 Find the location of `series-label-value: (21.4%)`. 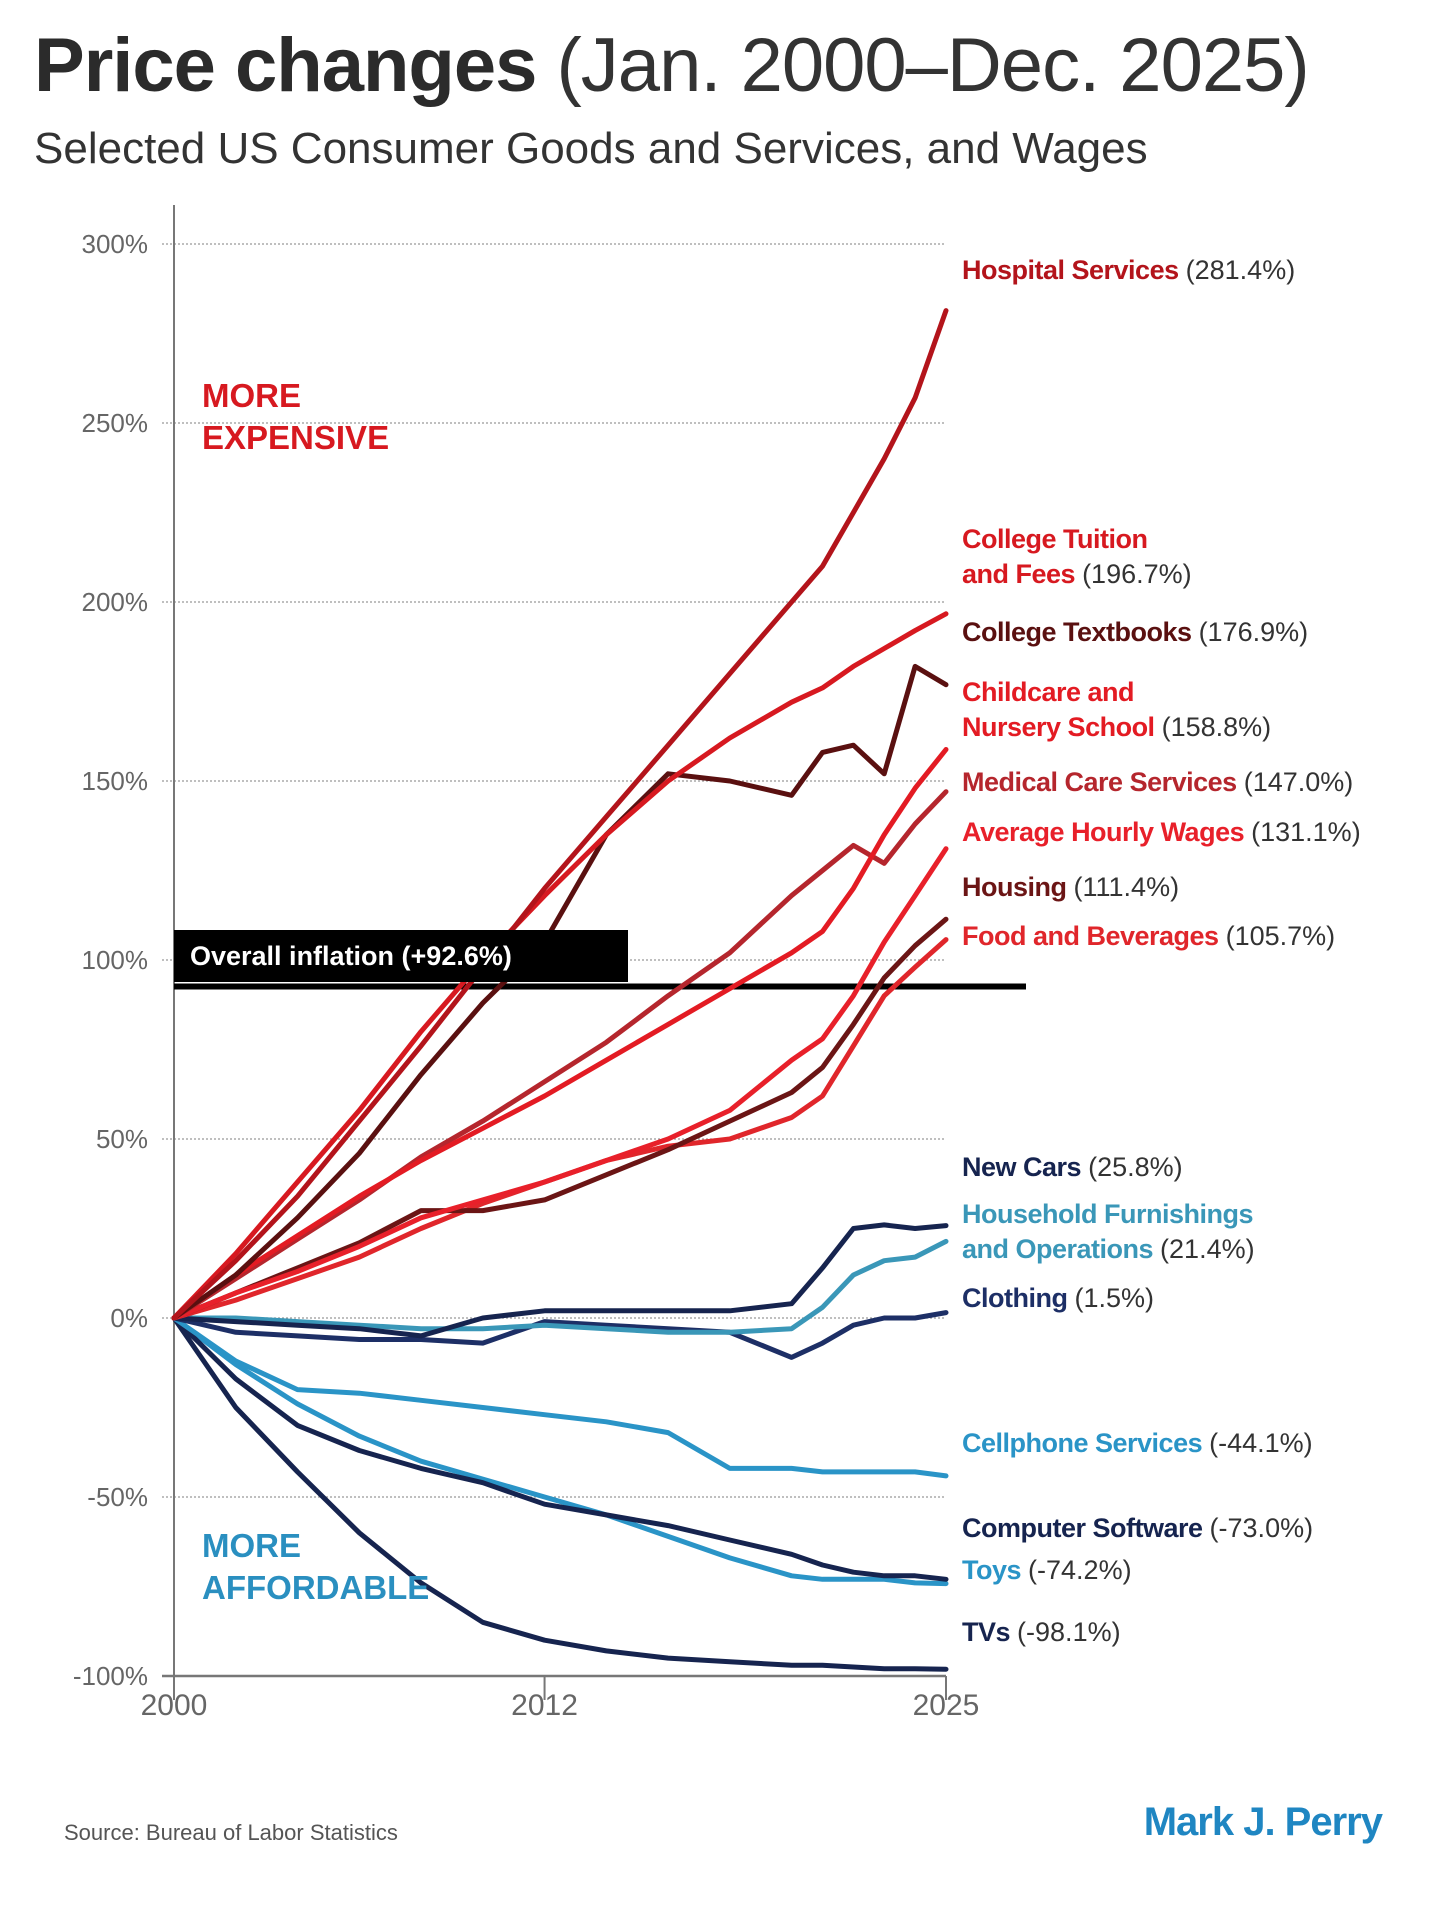

series-label-value: (21.4%) is located at coordinates (1207, 1249).